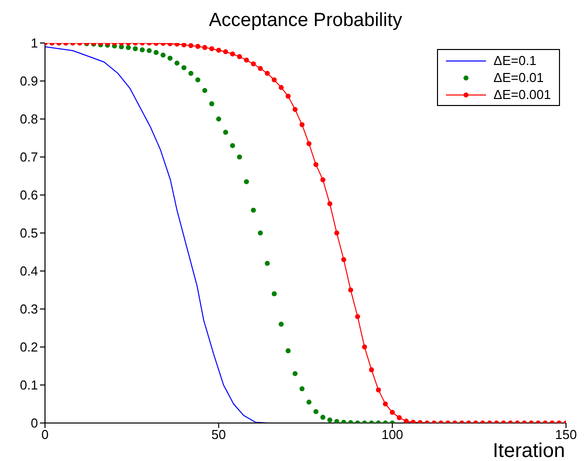  I want to click on x-axis-title: Iteration, so click(528, 450).